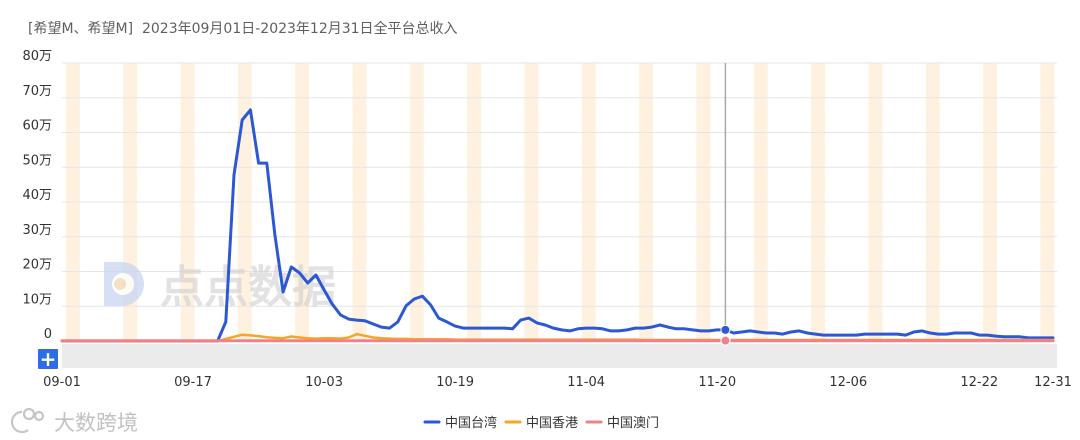 The height and width of the screenshot is (440, 1080). I want to click on legend-item-2: 中国香港, so click(541, 423).